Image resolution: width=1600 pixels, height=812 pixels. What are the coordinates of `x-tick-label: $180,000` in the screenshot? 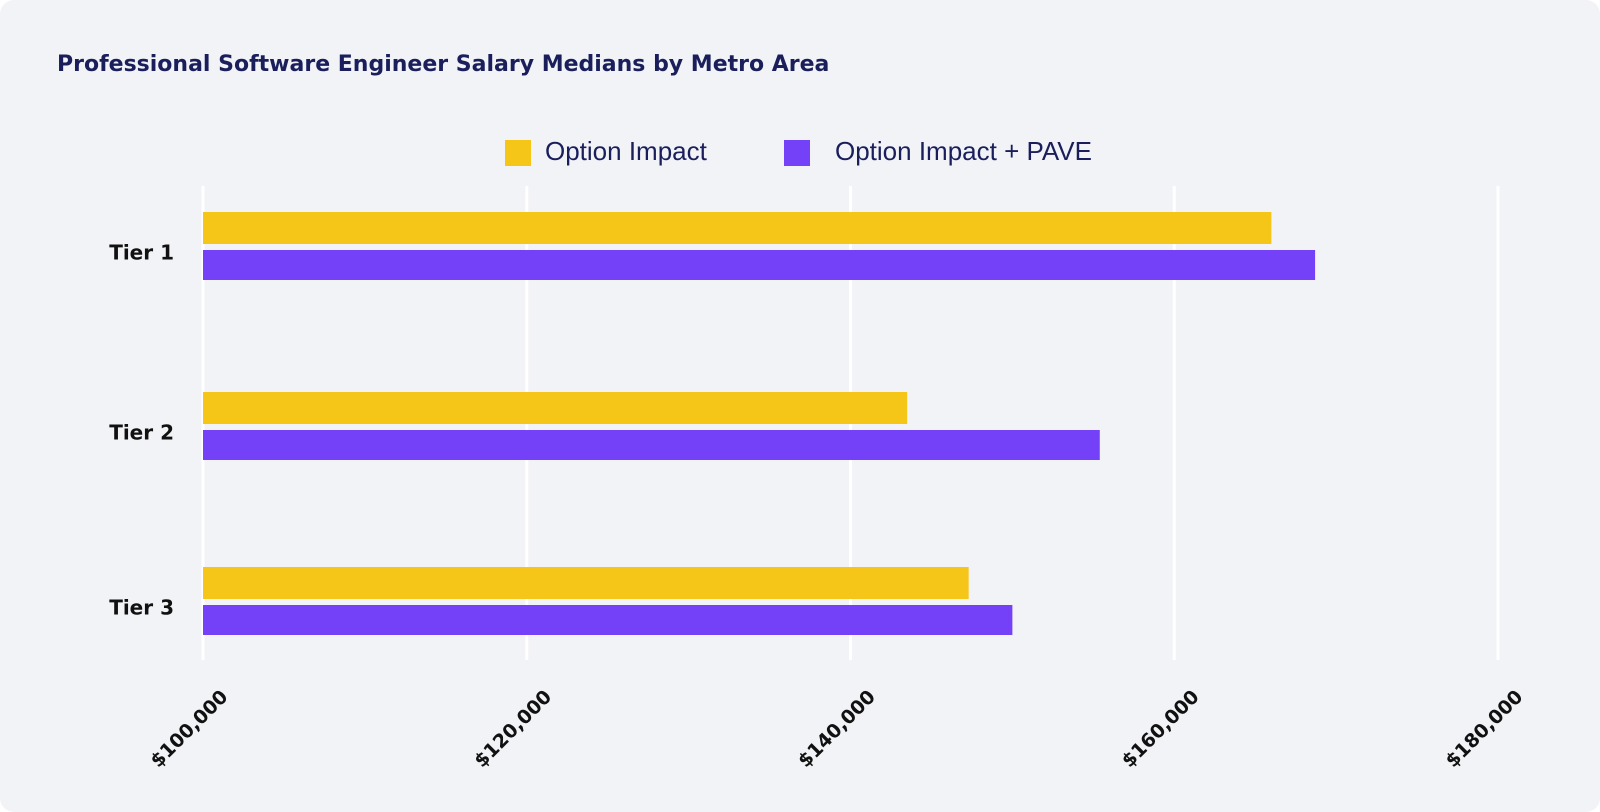 It's located at (1484, 729).